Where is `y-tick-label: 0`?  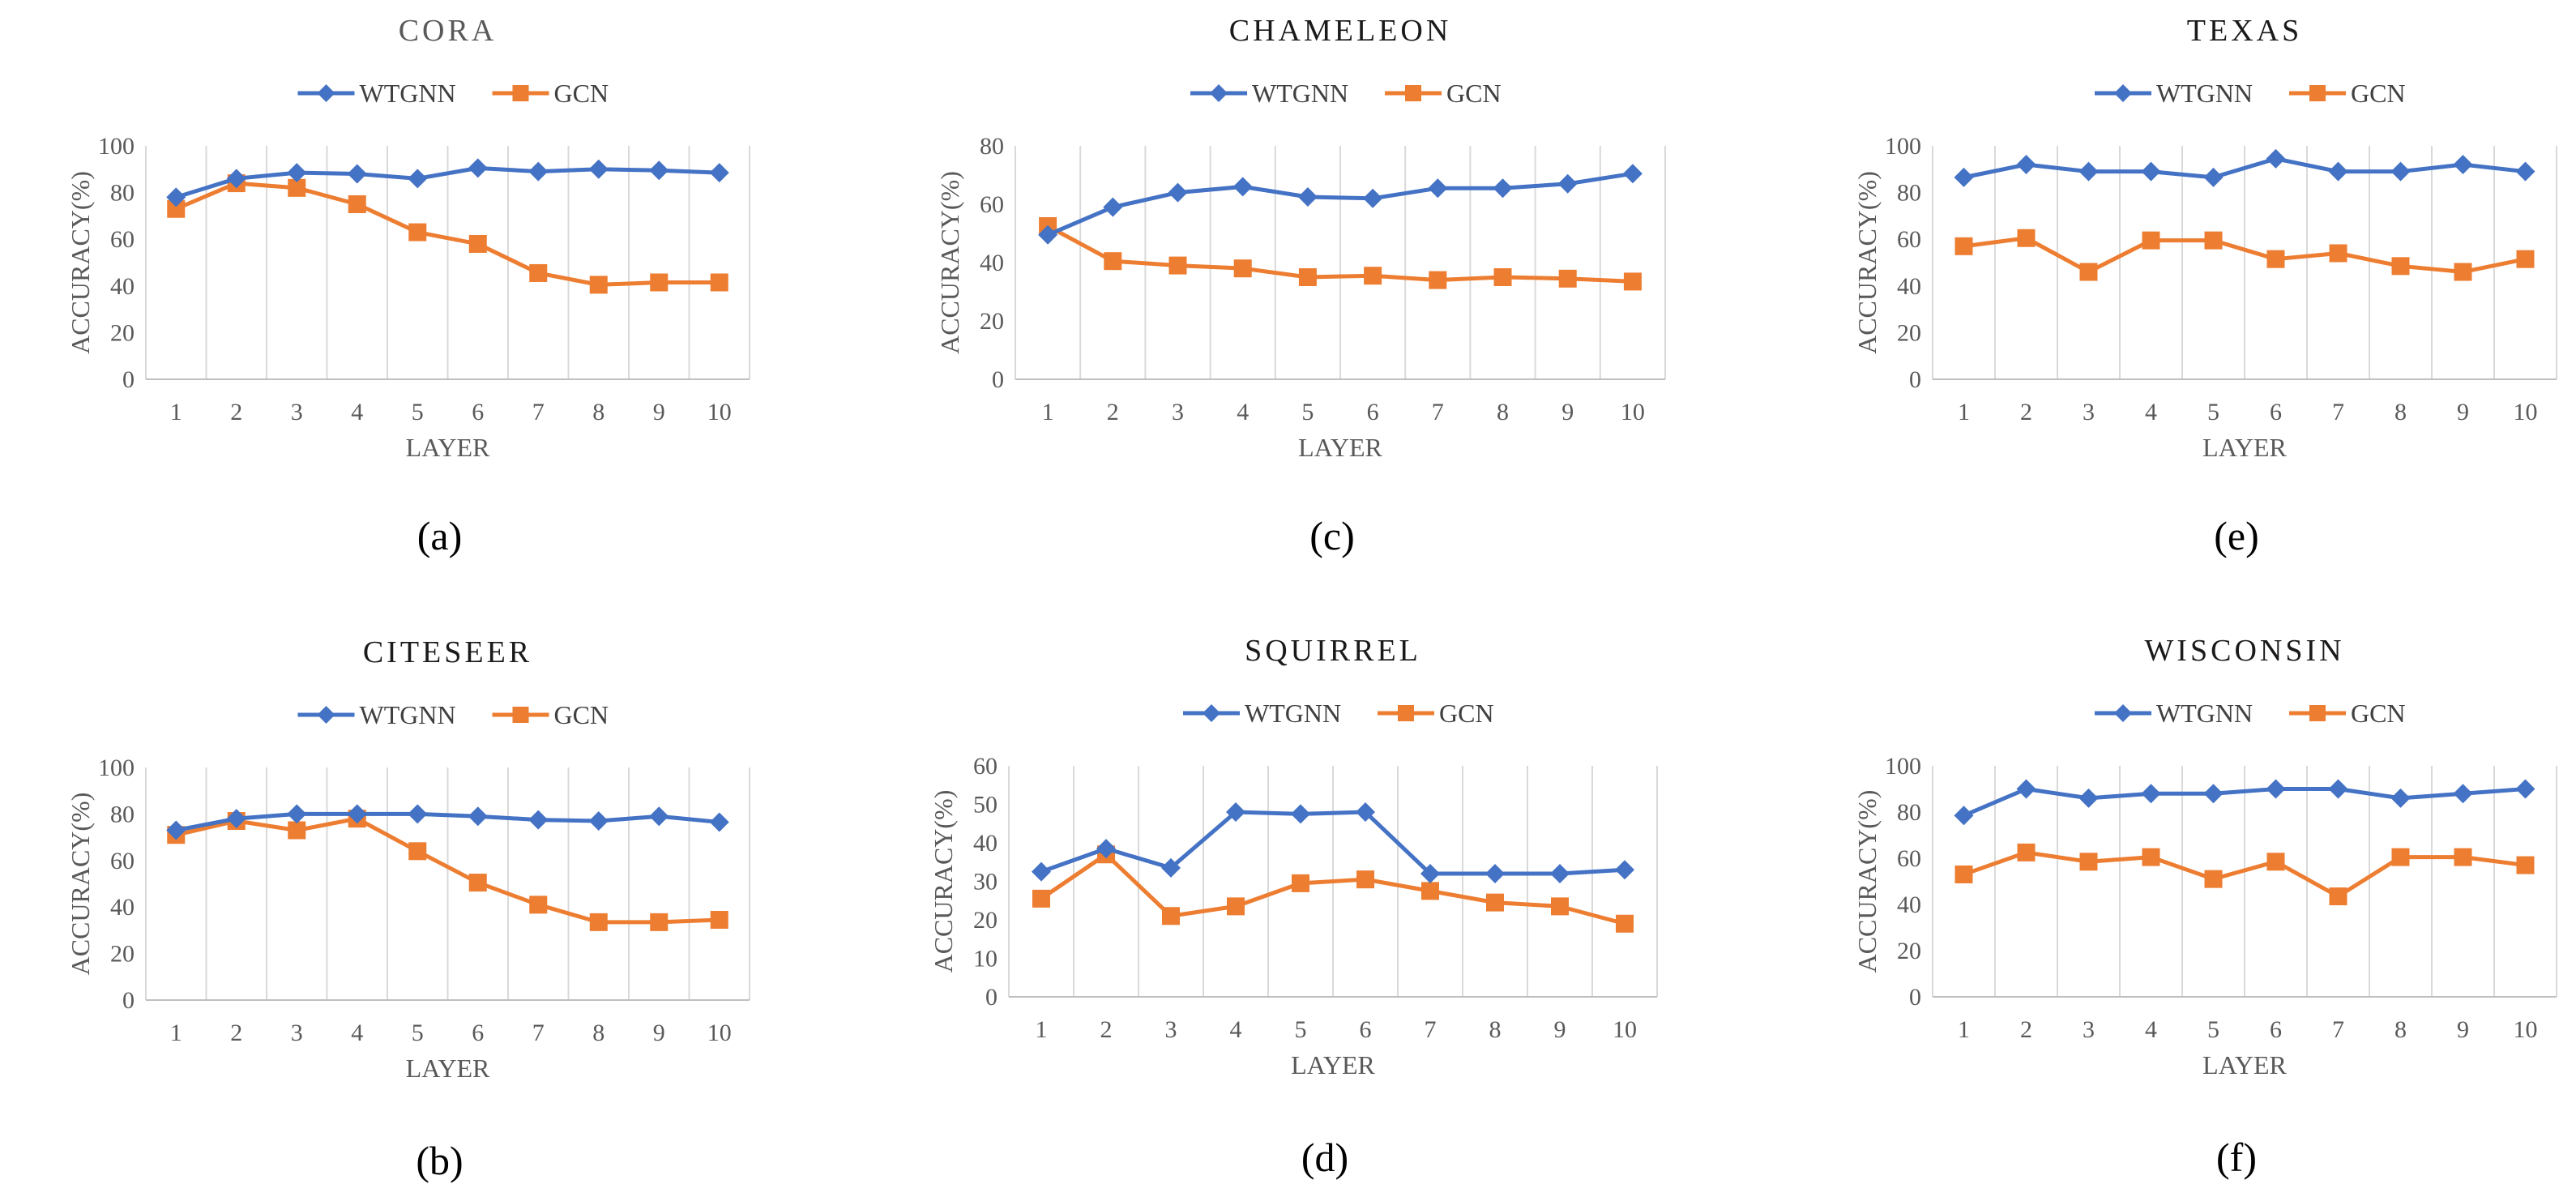
y-tick-label: 0 is located at coordinates (1915, 997).